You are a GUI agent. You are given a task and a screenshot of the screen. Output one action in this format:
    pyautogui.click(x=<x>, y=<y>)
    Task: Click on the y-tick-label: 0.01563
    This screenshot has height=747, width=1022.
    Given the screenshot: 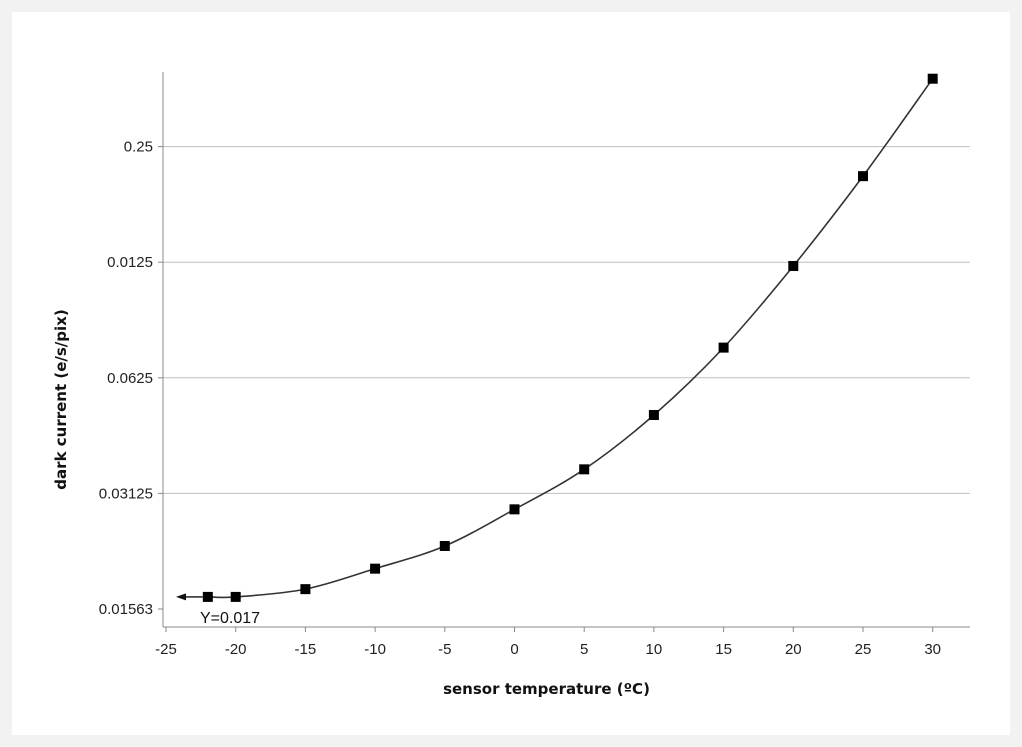 What is the action you would take?
    pyautogui.click(x=126, y=609)
    